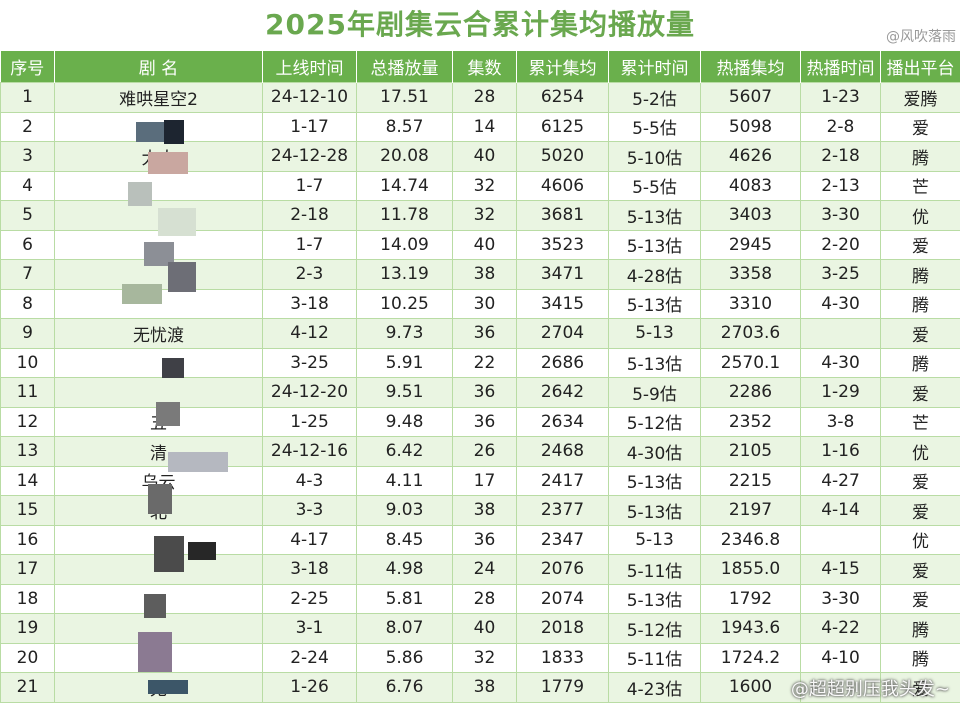 This screenshot has width=960, height=709. Describe the element at coordinates (654, 185) in the screenshot. I see `table-cell: 5-5估` at that location.